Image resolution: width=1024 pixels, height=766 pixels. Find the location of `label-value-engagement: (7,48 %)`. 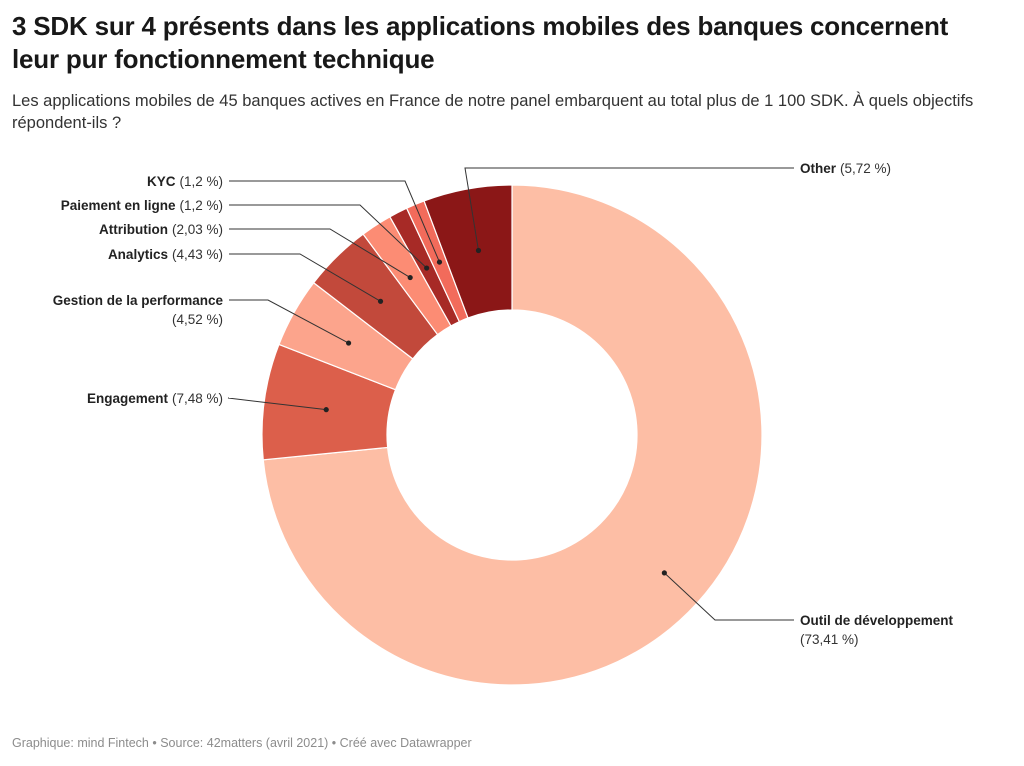

label-value-engagement: (7,48 %) is located at coordinates (197, 398).